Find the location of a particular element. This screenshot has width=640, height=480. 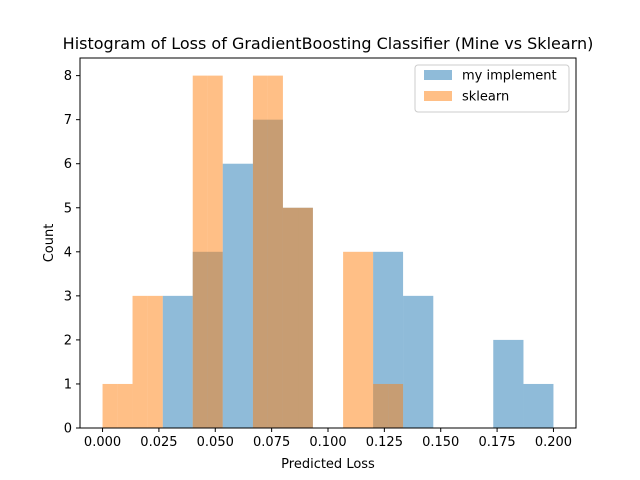

x-axis-label: Predicted Loss is located at coordinates (328, 464).